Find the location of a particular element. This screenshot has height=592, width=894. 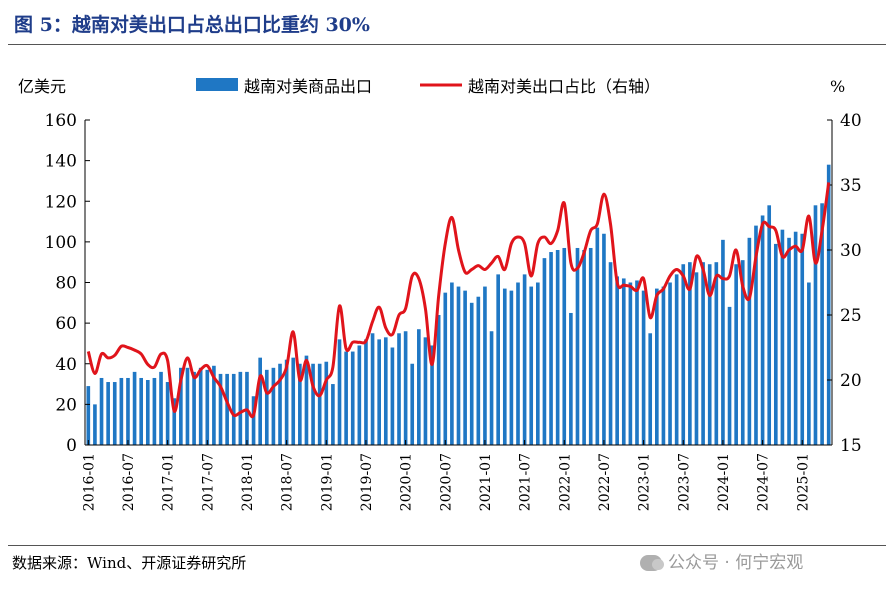

x-tick-label: 2019-01 is located at coordinates (327, 482).